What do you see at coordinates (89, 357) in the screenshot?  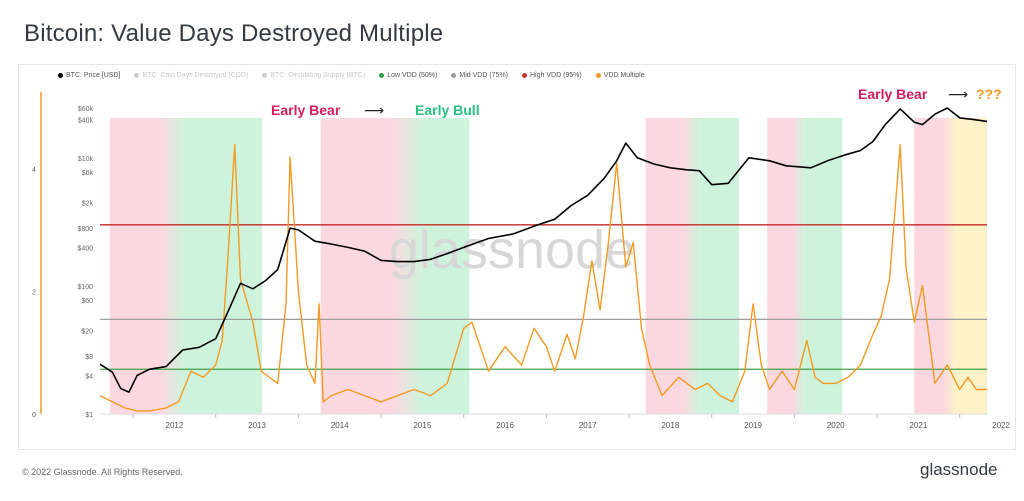 I see `price-tick-label: $8` at bounding box center [89, 357].